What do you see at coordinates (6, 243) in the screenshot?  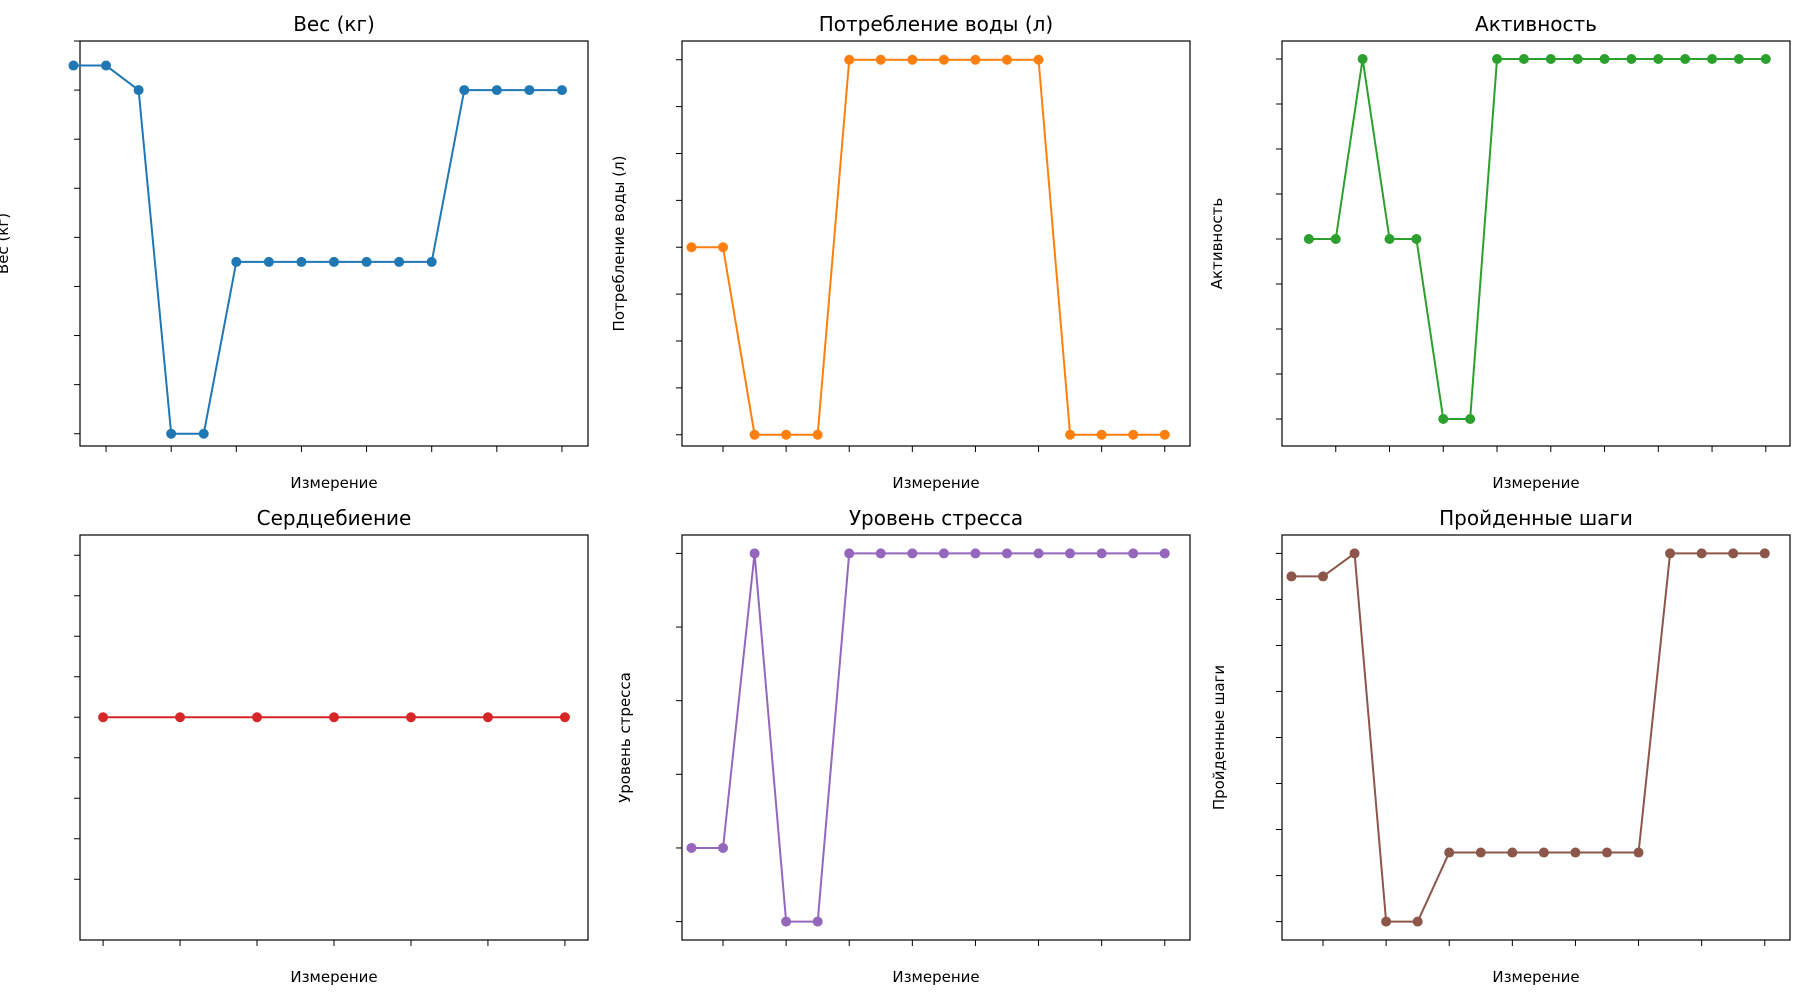 I see `y-axis-label: Вес (кг)` at bounding box center [6, 243].